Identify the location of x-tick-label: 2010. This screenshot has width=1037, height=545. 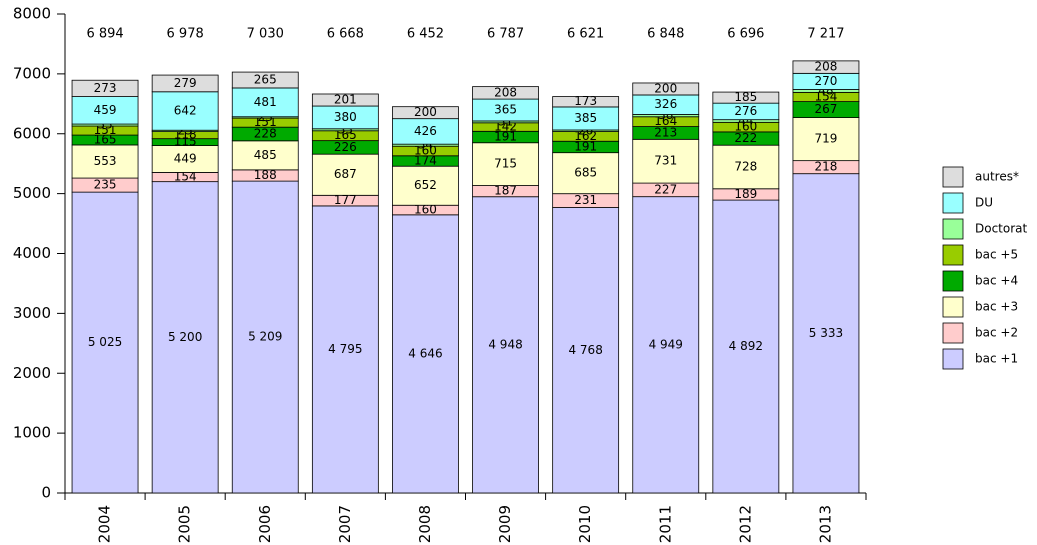
(585, 524).